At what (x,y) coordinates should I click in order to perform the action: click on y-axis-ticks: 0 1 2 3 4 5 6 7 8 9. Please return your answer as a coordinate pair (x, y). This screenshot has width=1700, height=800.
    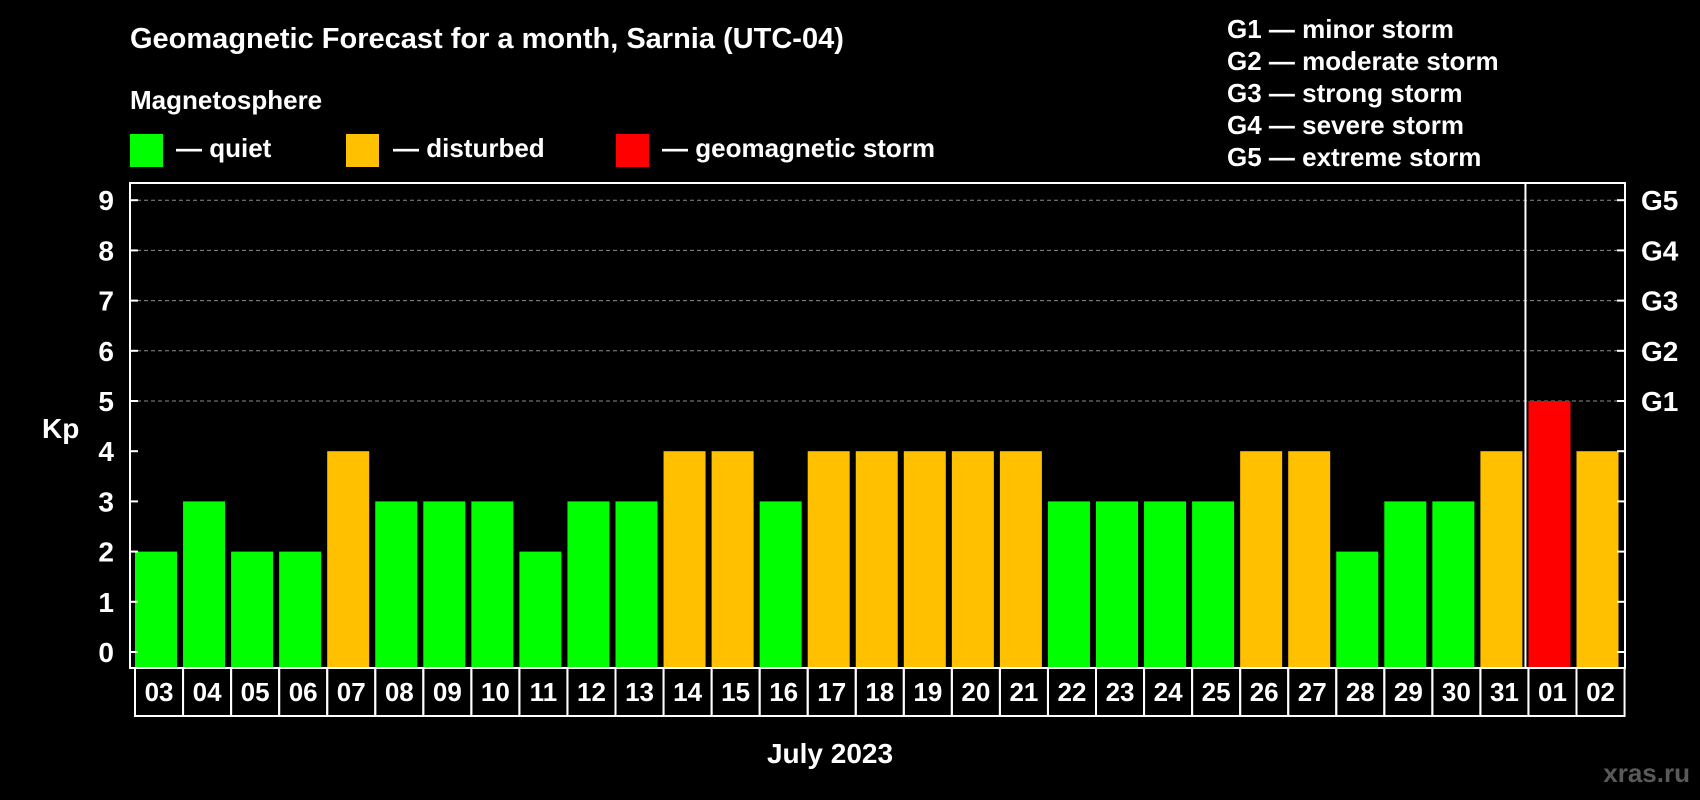
    Looking at the image, I should click on (118, 426).